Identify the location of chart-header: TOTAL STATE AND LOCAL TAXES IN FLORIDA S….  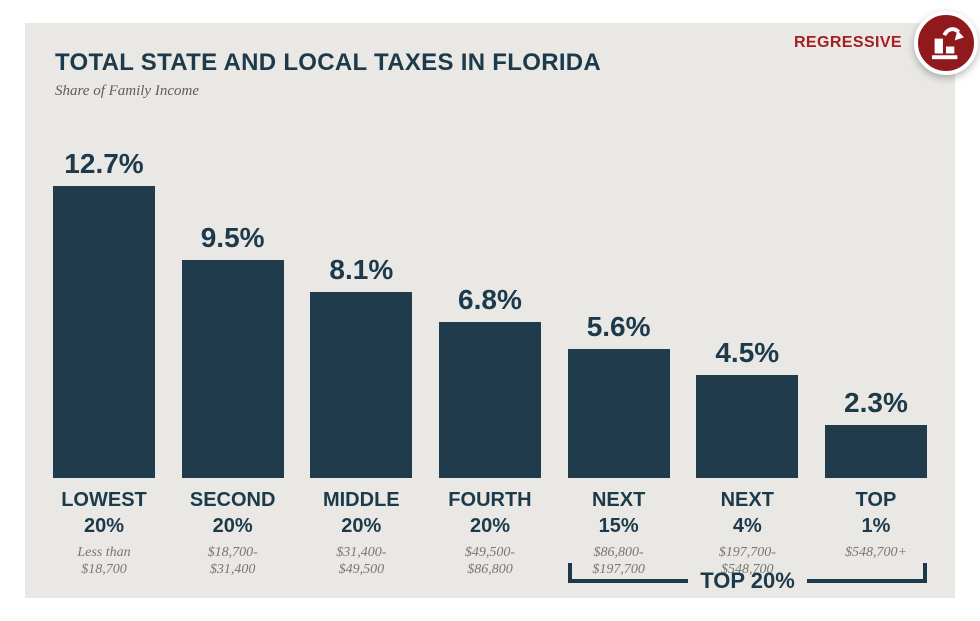
(328, 74).